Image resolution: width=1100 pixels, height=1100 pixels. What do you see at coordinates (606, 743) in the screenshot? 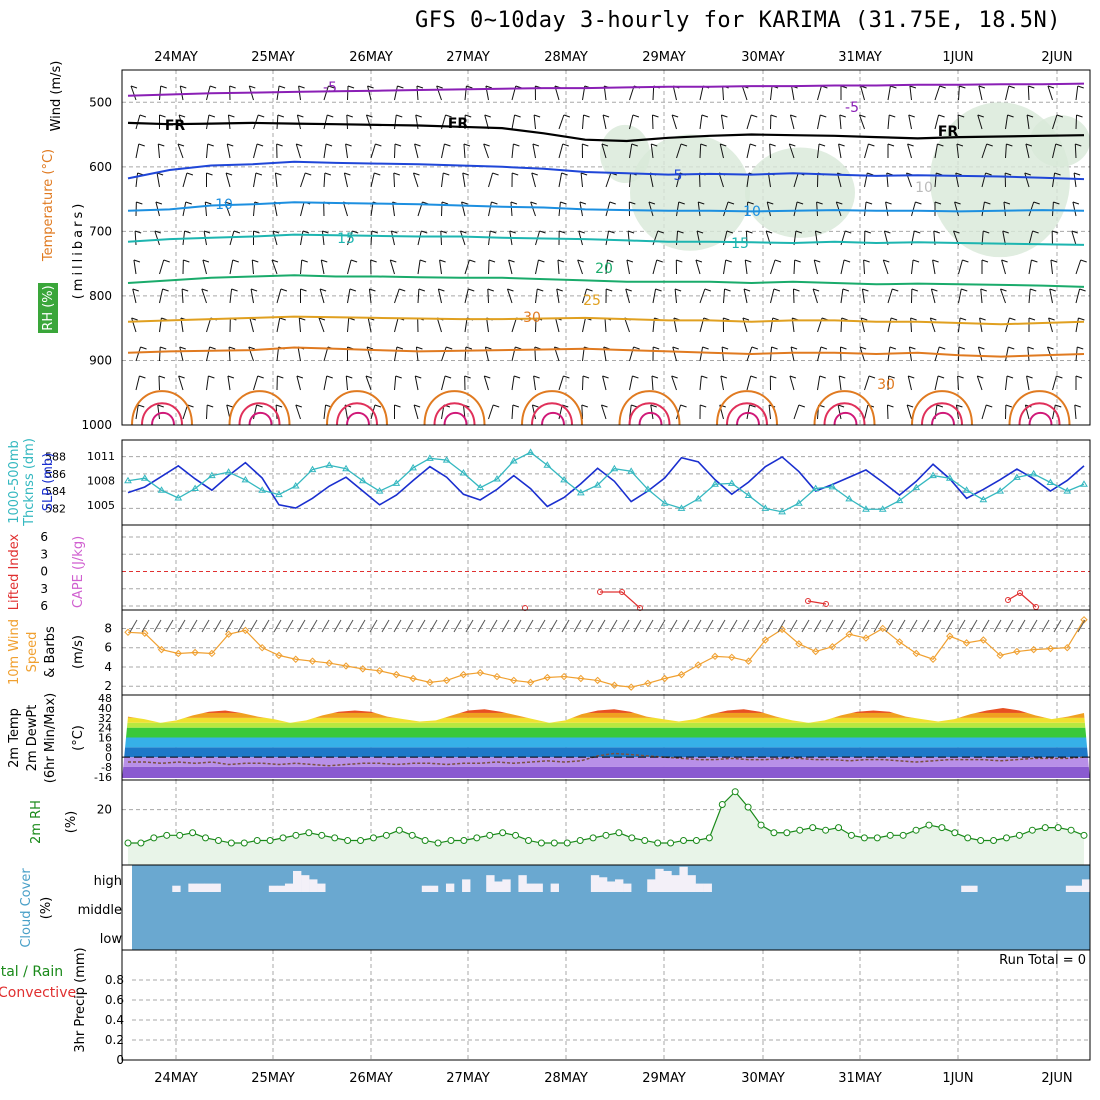
I see `temp-bands` at bounding box center [606, 743].